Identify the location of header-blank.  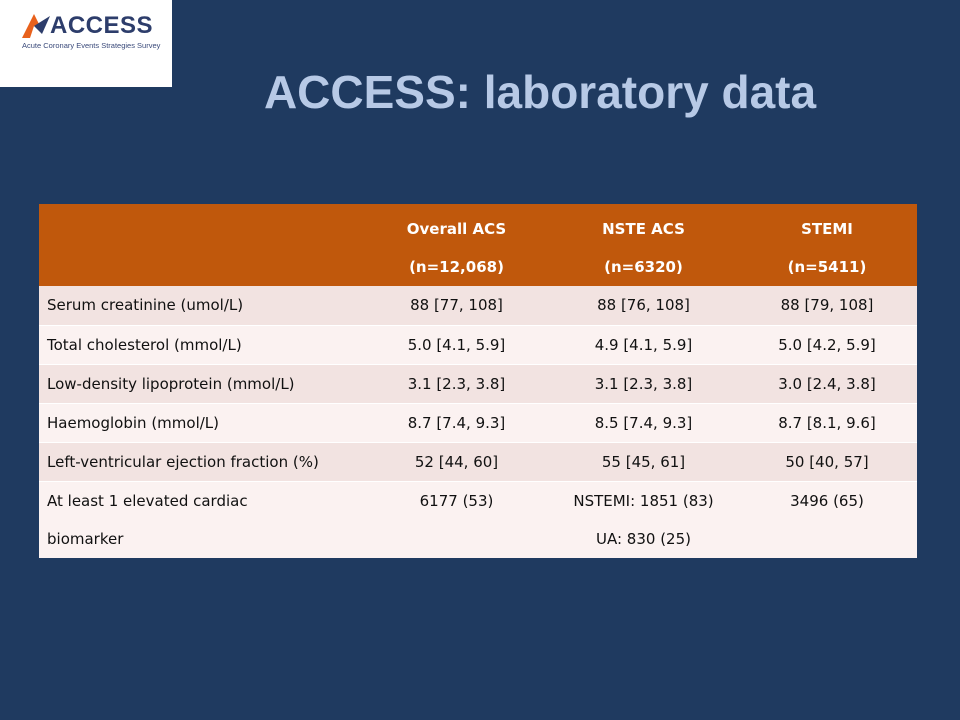
(201, 226).